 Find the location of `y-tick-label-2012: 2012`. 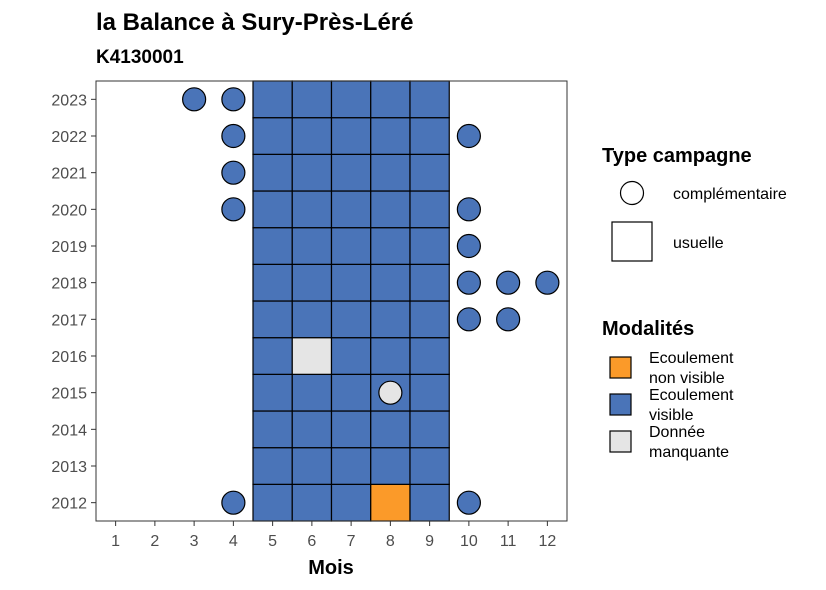

y-tick-label-2012: 2012 is located at coordinates (69, 504).